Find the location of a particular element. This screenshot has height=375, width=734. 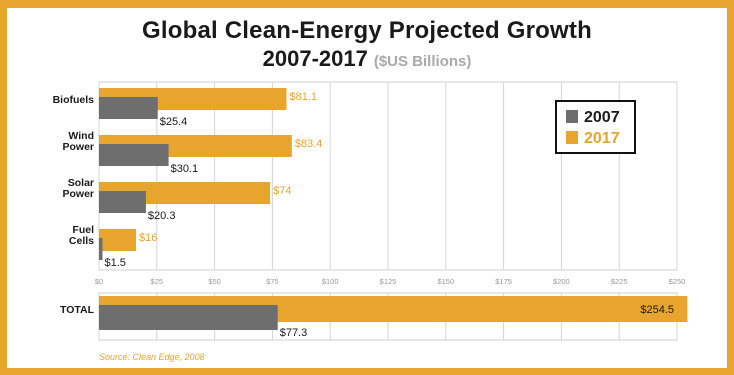

x-tick-label: $125 is located at coordinates (388, 281).